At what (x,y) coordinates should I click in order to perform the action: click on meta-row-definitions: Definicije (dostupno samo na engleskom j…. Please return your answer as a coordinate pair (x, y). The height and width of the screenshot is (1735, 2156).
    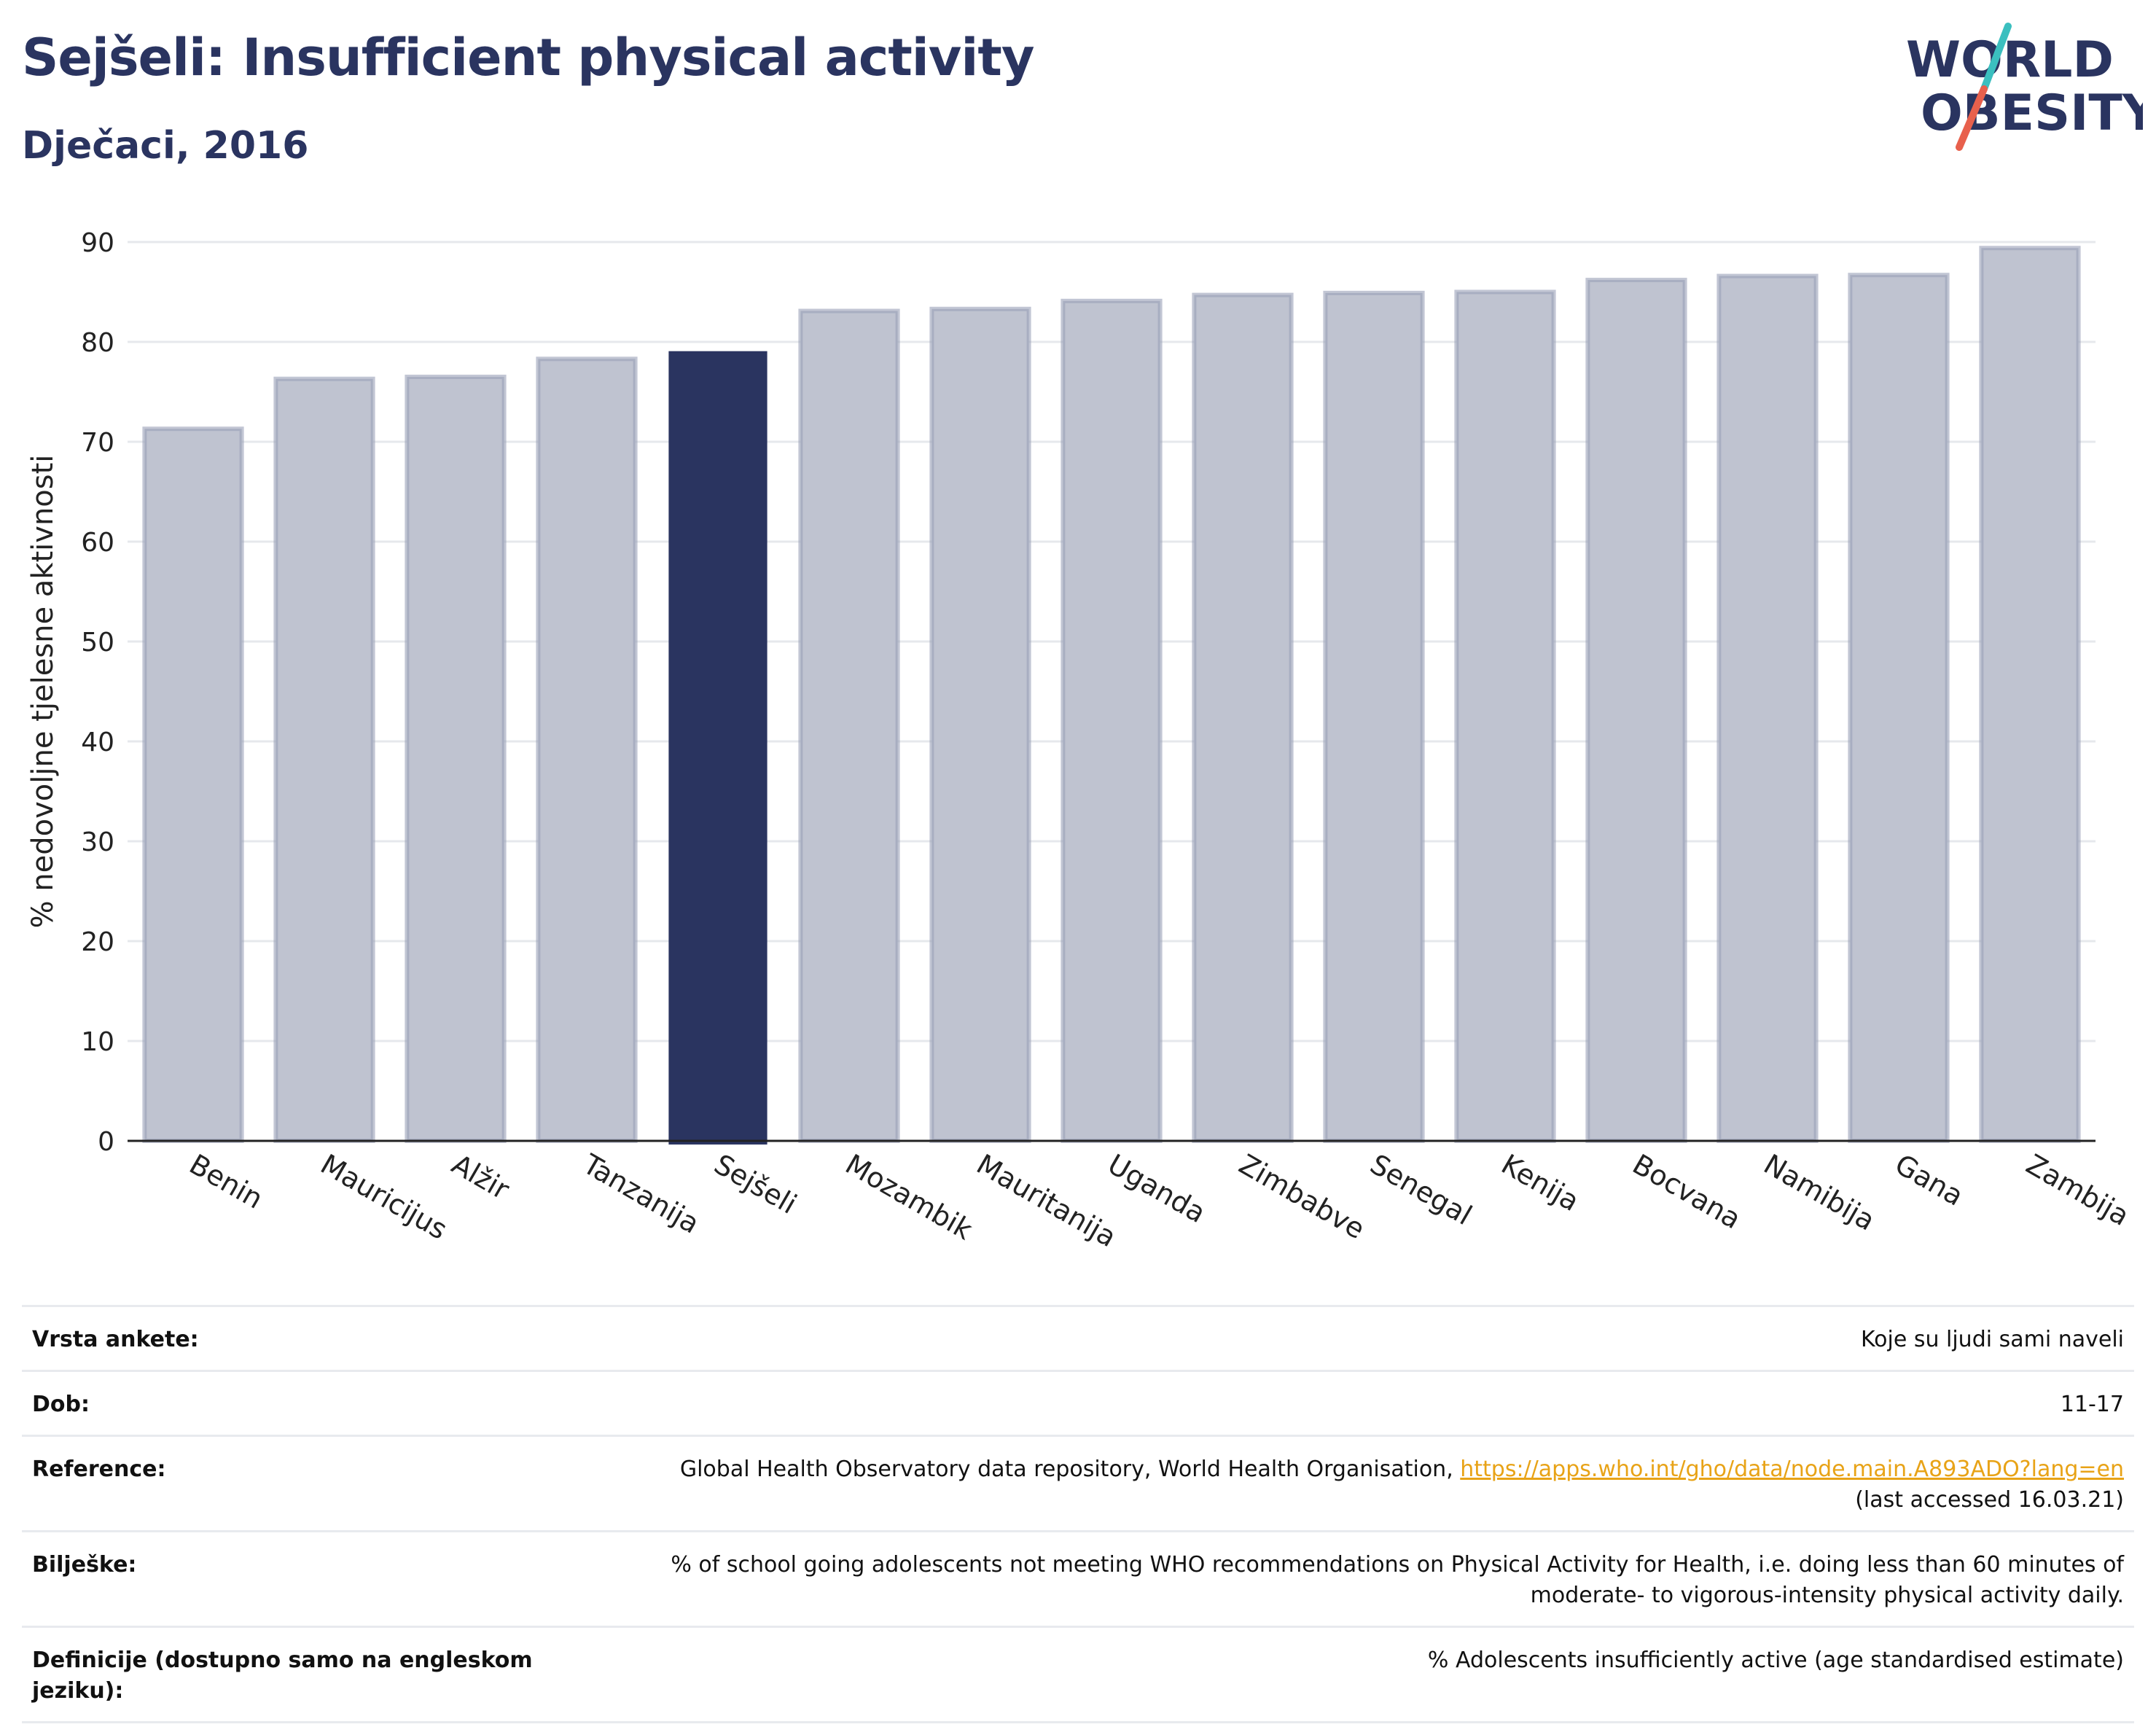
    Looking at the image, I should click on (1078, 1674).